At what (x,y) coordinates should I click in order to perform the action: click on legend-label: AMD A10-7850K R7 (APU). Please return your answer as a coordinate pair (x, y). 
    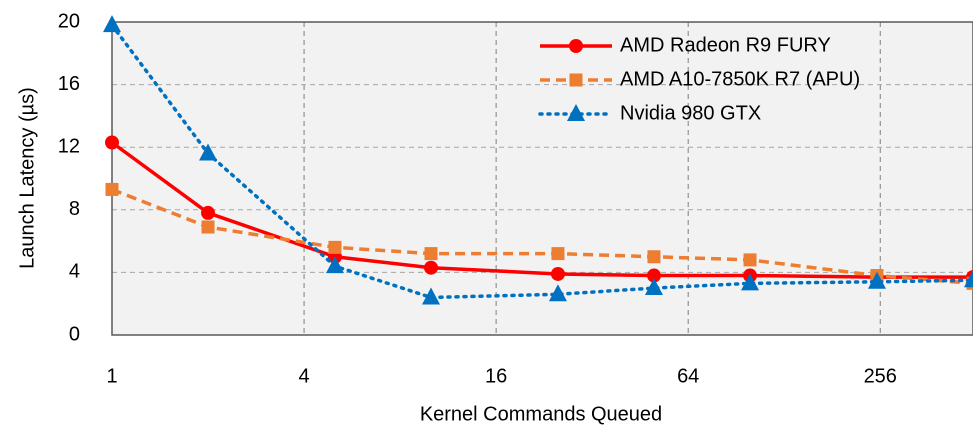
    Looking at the image, I should click on (740, 79).